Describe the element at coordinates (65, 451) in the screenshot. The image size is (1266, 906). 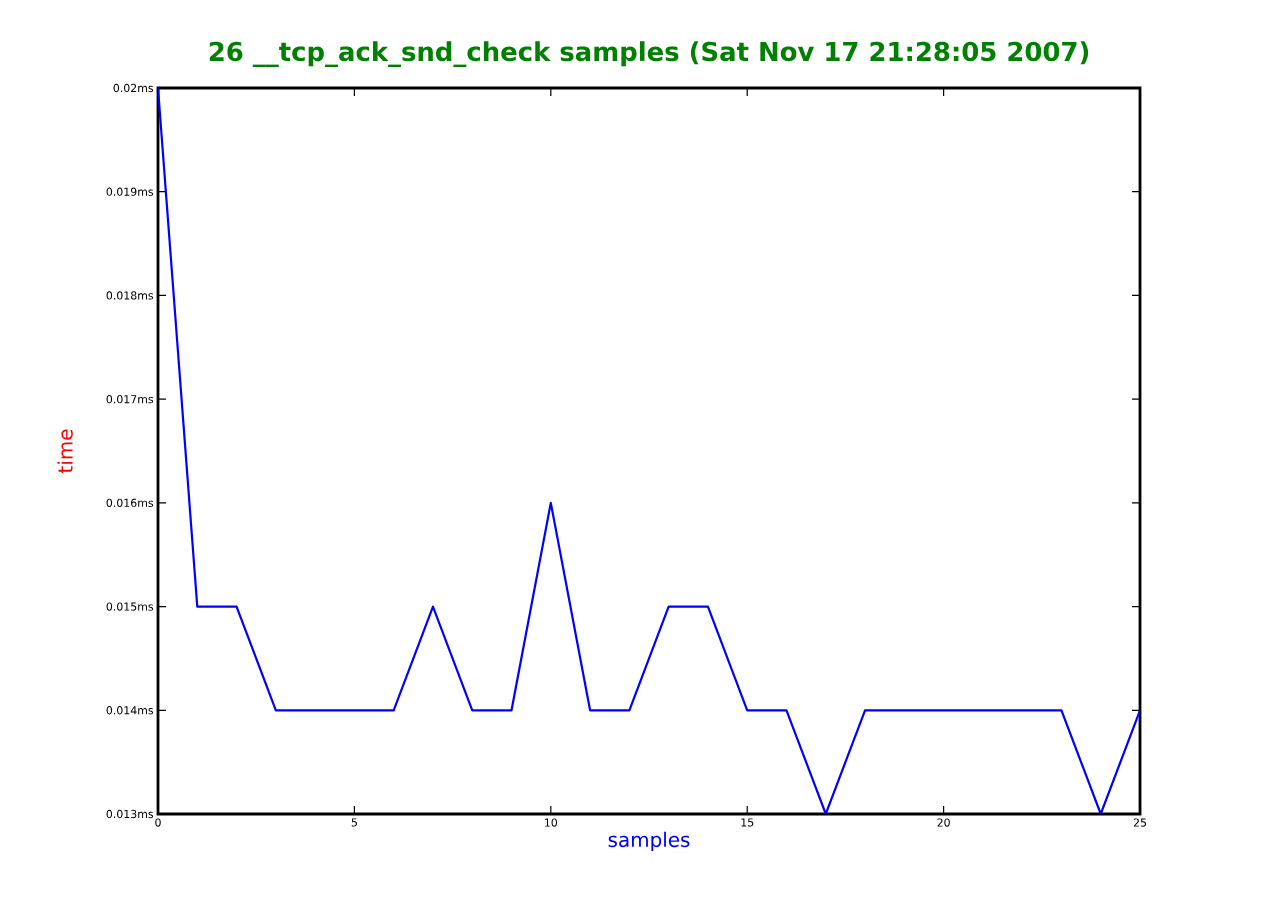
I see `y-axis-title: time` at that location.